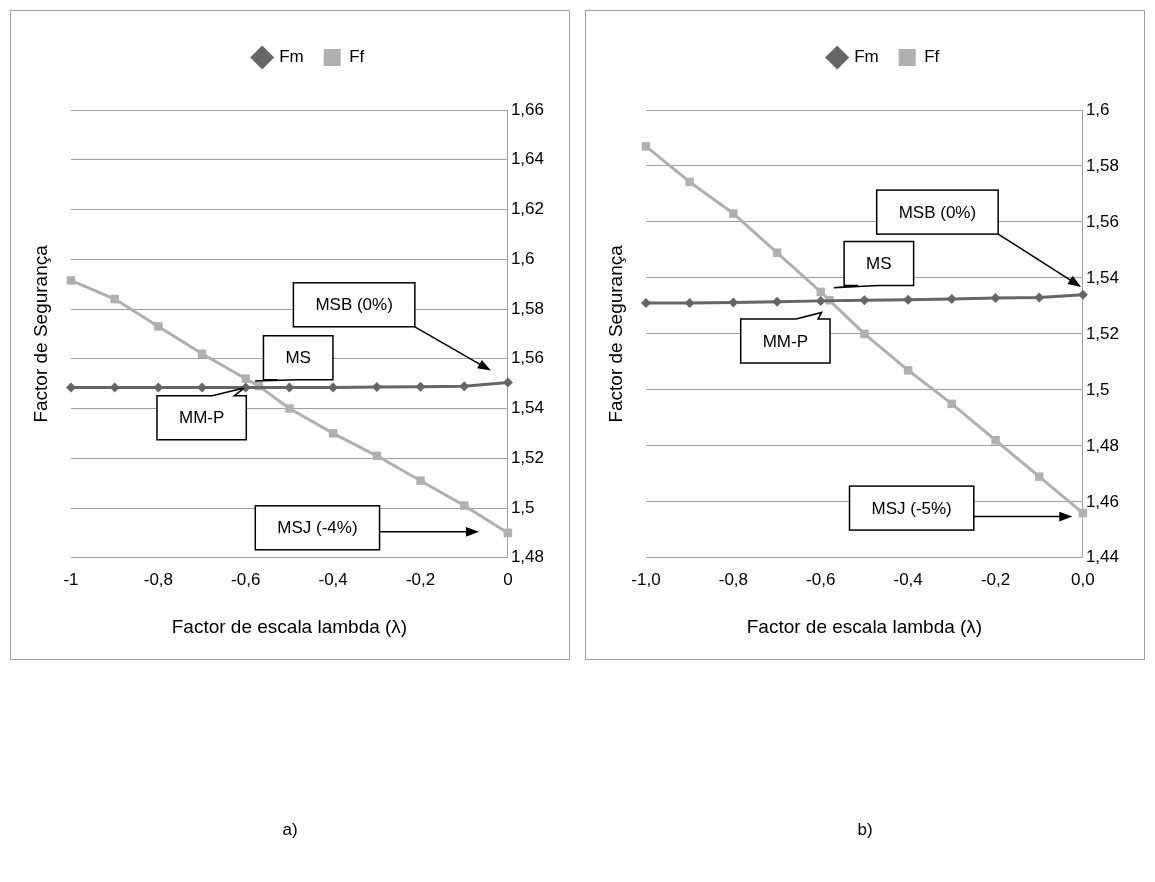 Image resolution: width=1155 pixels, height=882 pixels. What do you see at coordinates (1083, 579) in the screenshot?
I see `x-tick-label: 0,0` at bounding box center [1083, 579].